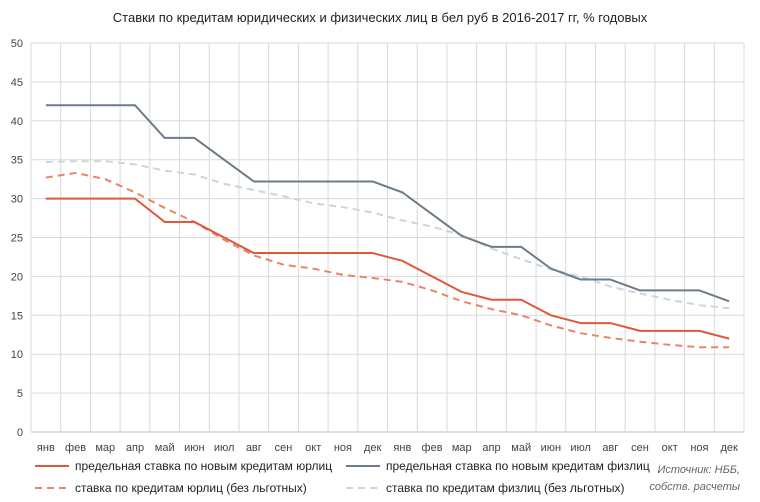  What do you see at coordinates (17, 83) in the screenshot?
I see `y-tick-label: 45` at bounding box center [17, 83].